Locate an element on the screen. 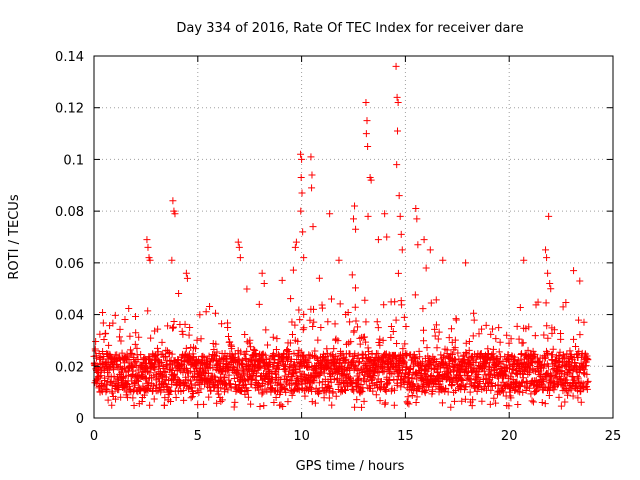 The height and width of the screenshot is (480, 640). x-tick-label: 20 is located at coordinates (509, 436).